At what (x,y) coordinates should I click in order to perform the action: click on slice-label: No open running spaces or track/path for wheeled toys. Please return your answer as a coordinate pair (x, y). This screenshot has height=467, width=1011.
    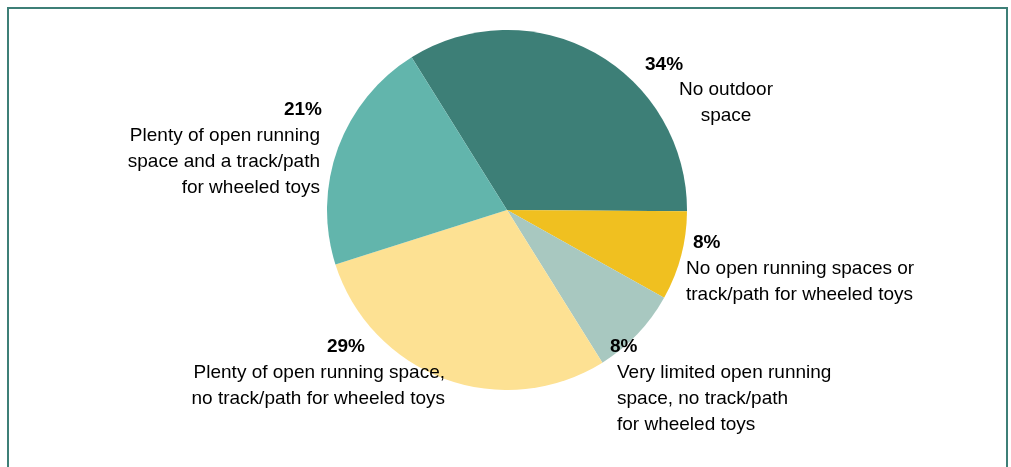
    Looking at the image, I should click on (800, 280).